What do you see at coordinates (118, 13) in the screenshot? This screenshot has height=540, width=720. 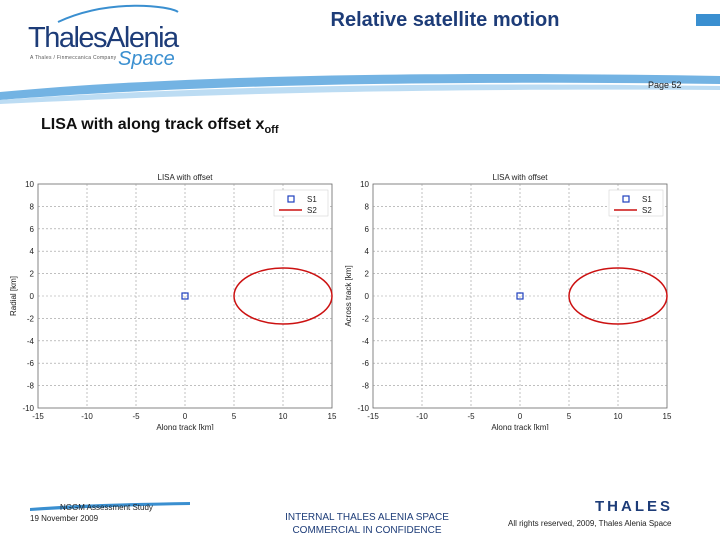 I see `logo-arc-icon` at bounding box center [118, 13].